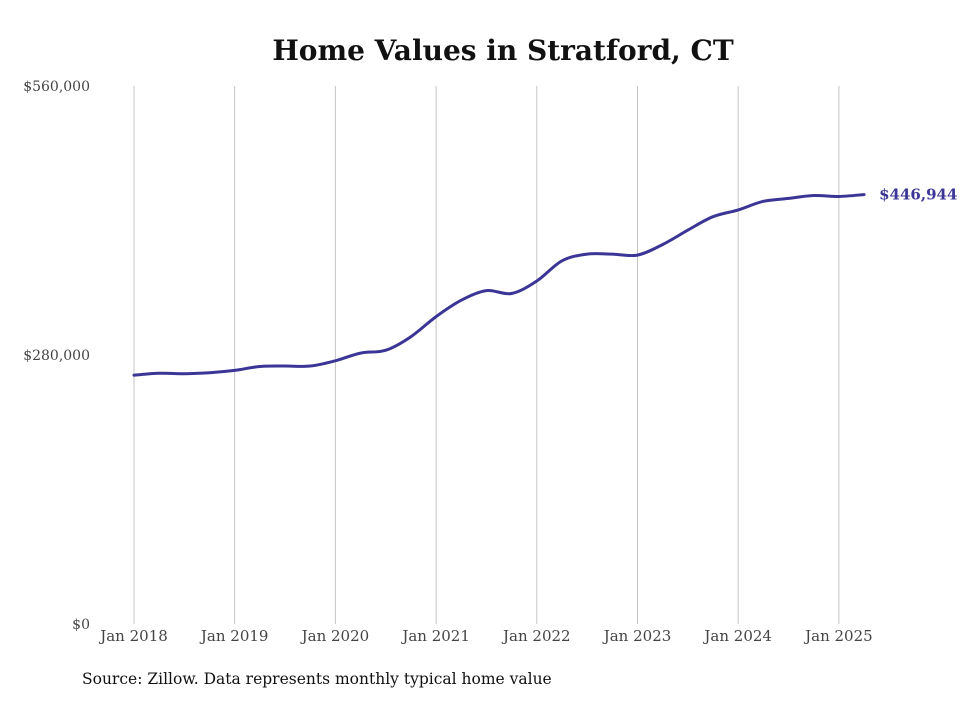 This screenshot has height=704, width=980. Describe the element at coordinates (335, 636) in the screenshot. I see `x-tick-label: Jan 2020` at that location.